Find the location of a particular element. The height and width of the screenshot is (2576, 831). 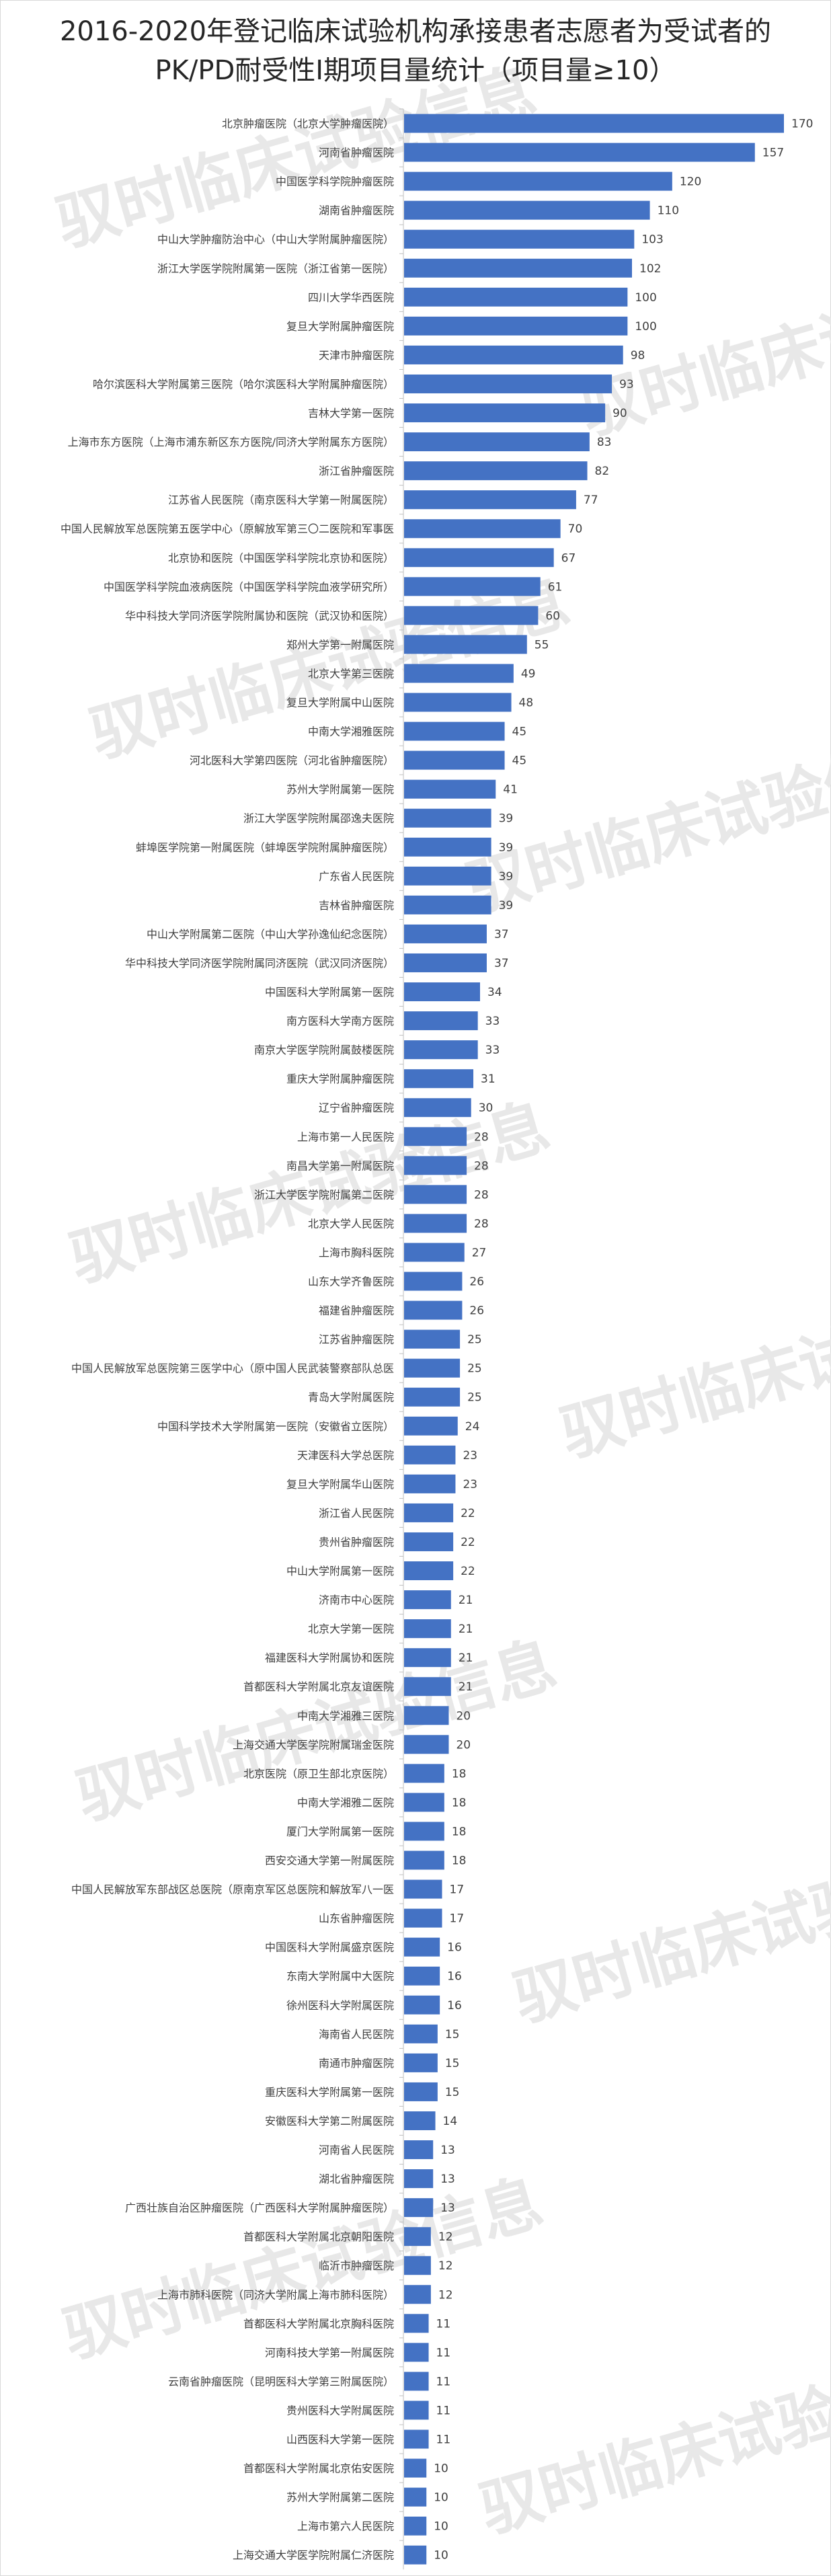

category-label: 广西壮族自治区肿瘤医院（广西医科大学附属肿瘤医院） is located at coordinates (259, 2208).